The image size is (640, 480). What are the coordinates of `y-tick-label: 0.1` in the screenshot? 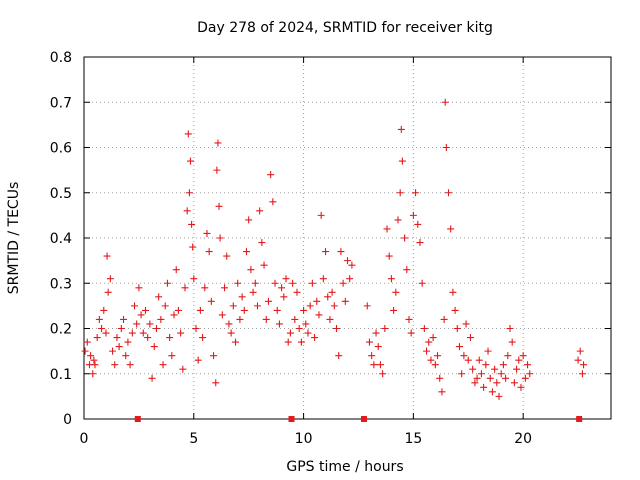 It's located at (61, 375).